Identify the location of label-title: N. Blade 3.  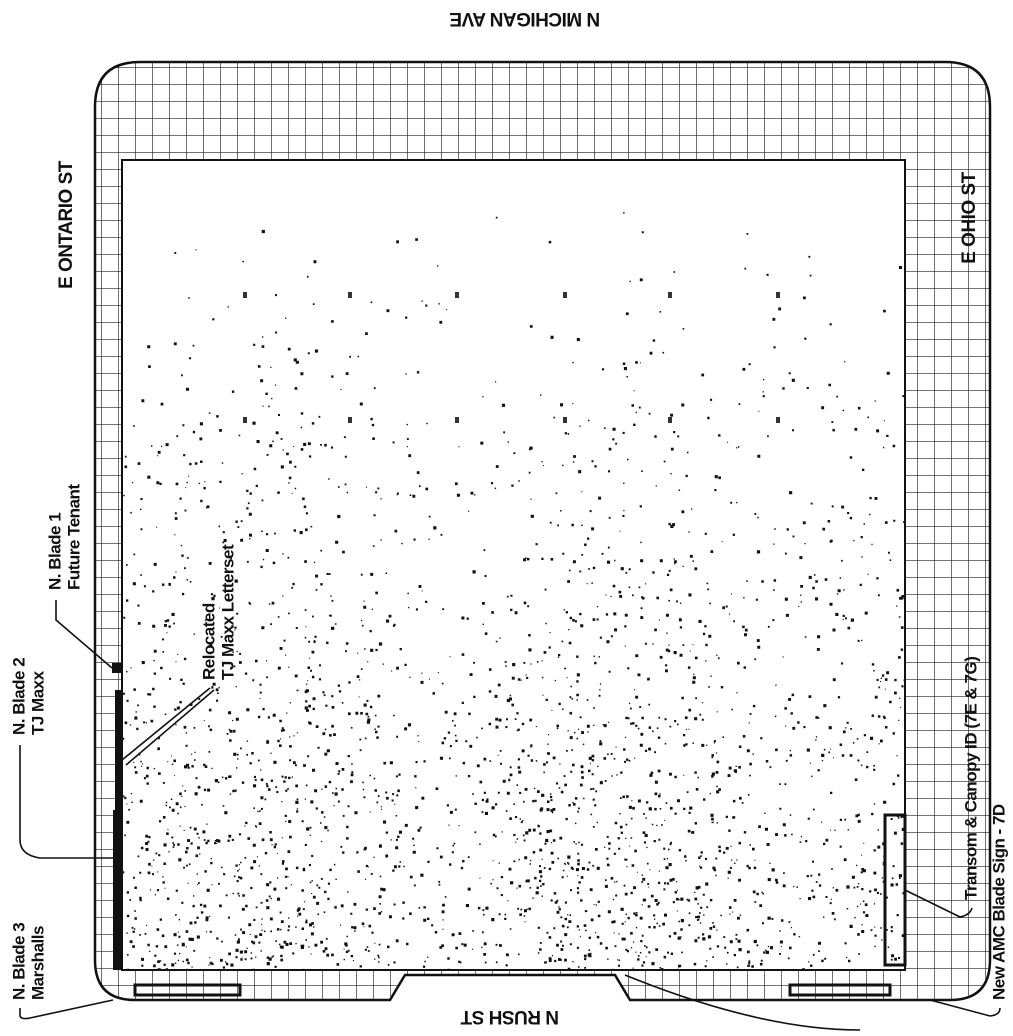
(18, 961).